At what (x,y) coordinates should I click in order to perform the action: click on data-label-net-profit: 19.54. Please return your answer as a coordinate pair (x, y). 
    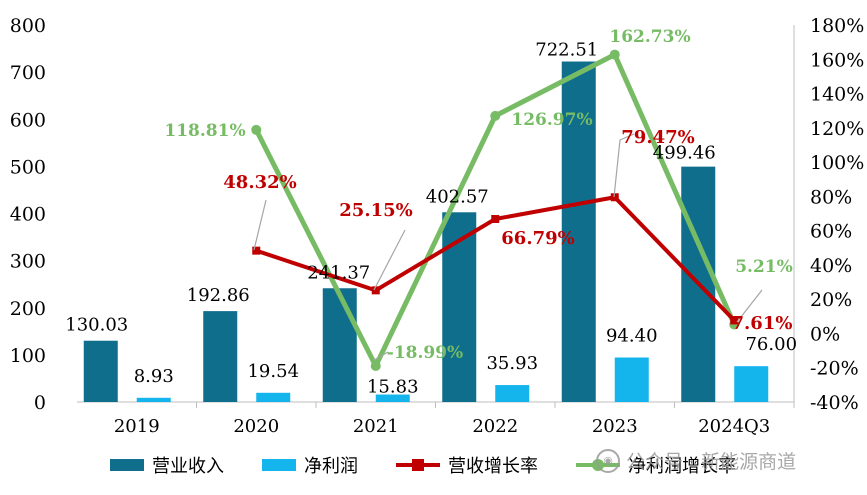
    Looking at the image, I should click on (273, 371).